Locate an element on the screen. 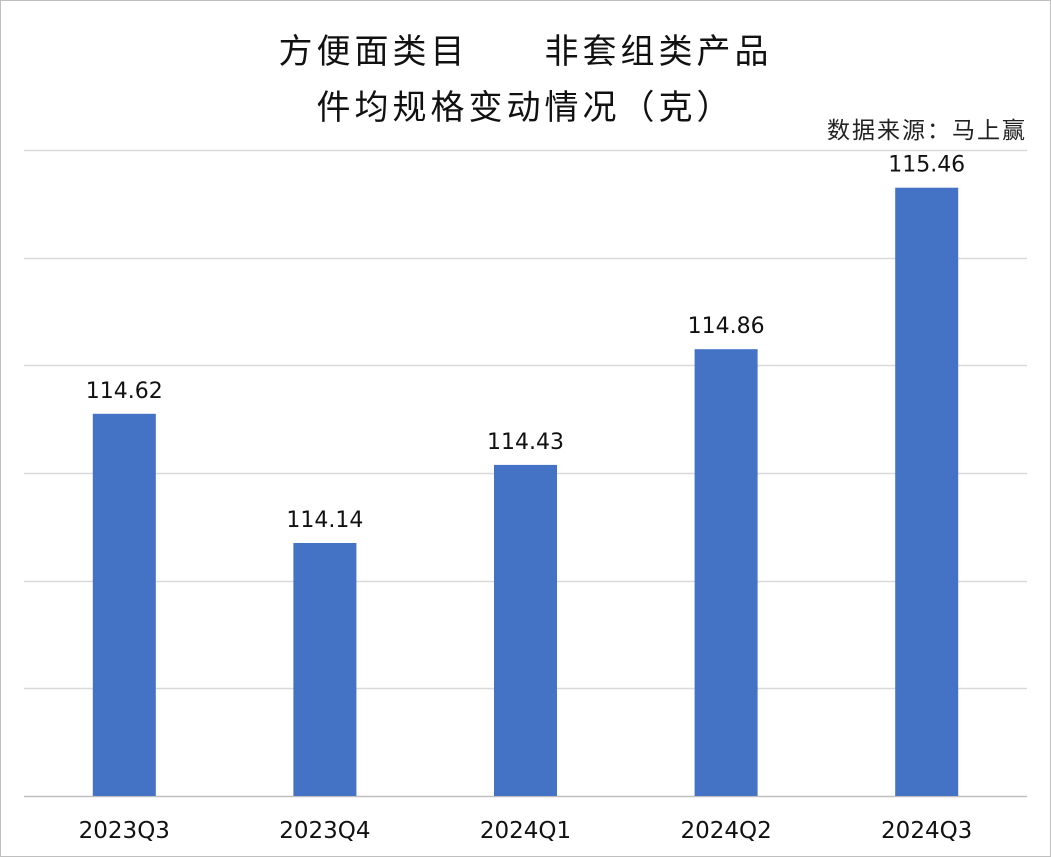 This screenshot has height=857, width=1051. x-axis-ticks: 2023Q3 2023Q4 2024Q1 2024Q2 2024Q3 is located at coordinates (526, 831).